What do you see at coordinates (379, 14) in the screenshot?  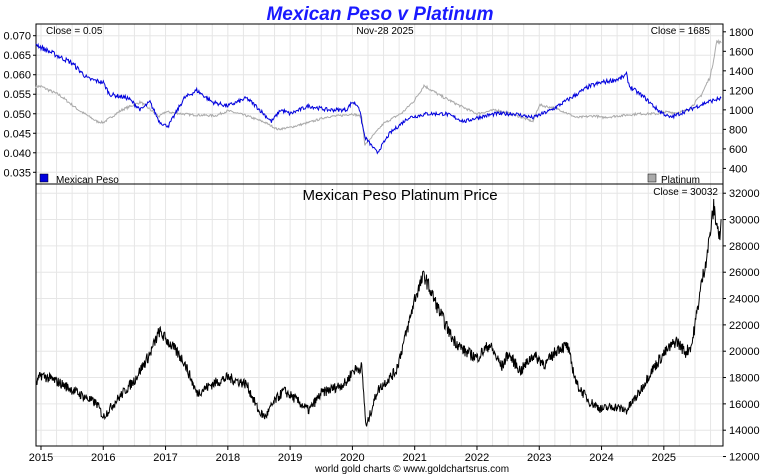 I see `chart-title: Mexican Peso v Platinum` at bounding box center [379, 14].